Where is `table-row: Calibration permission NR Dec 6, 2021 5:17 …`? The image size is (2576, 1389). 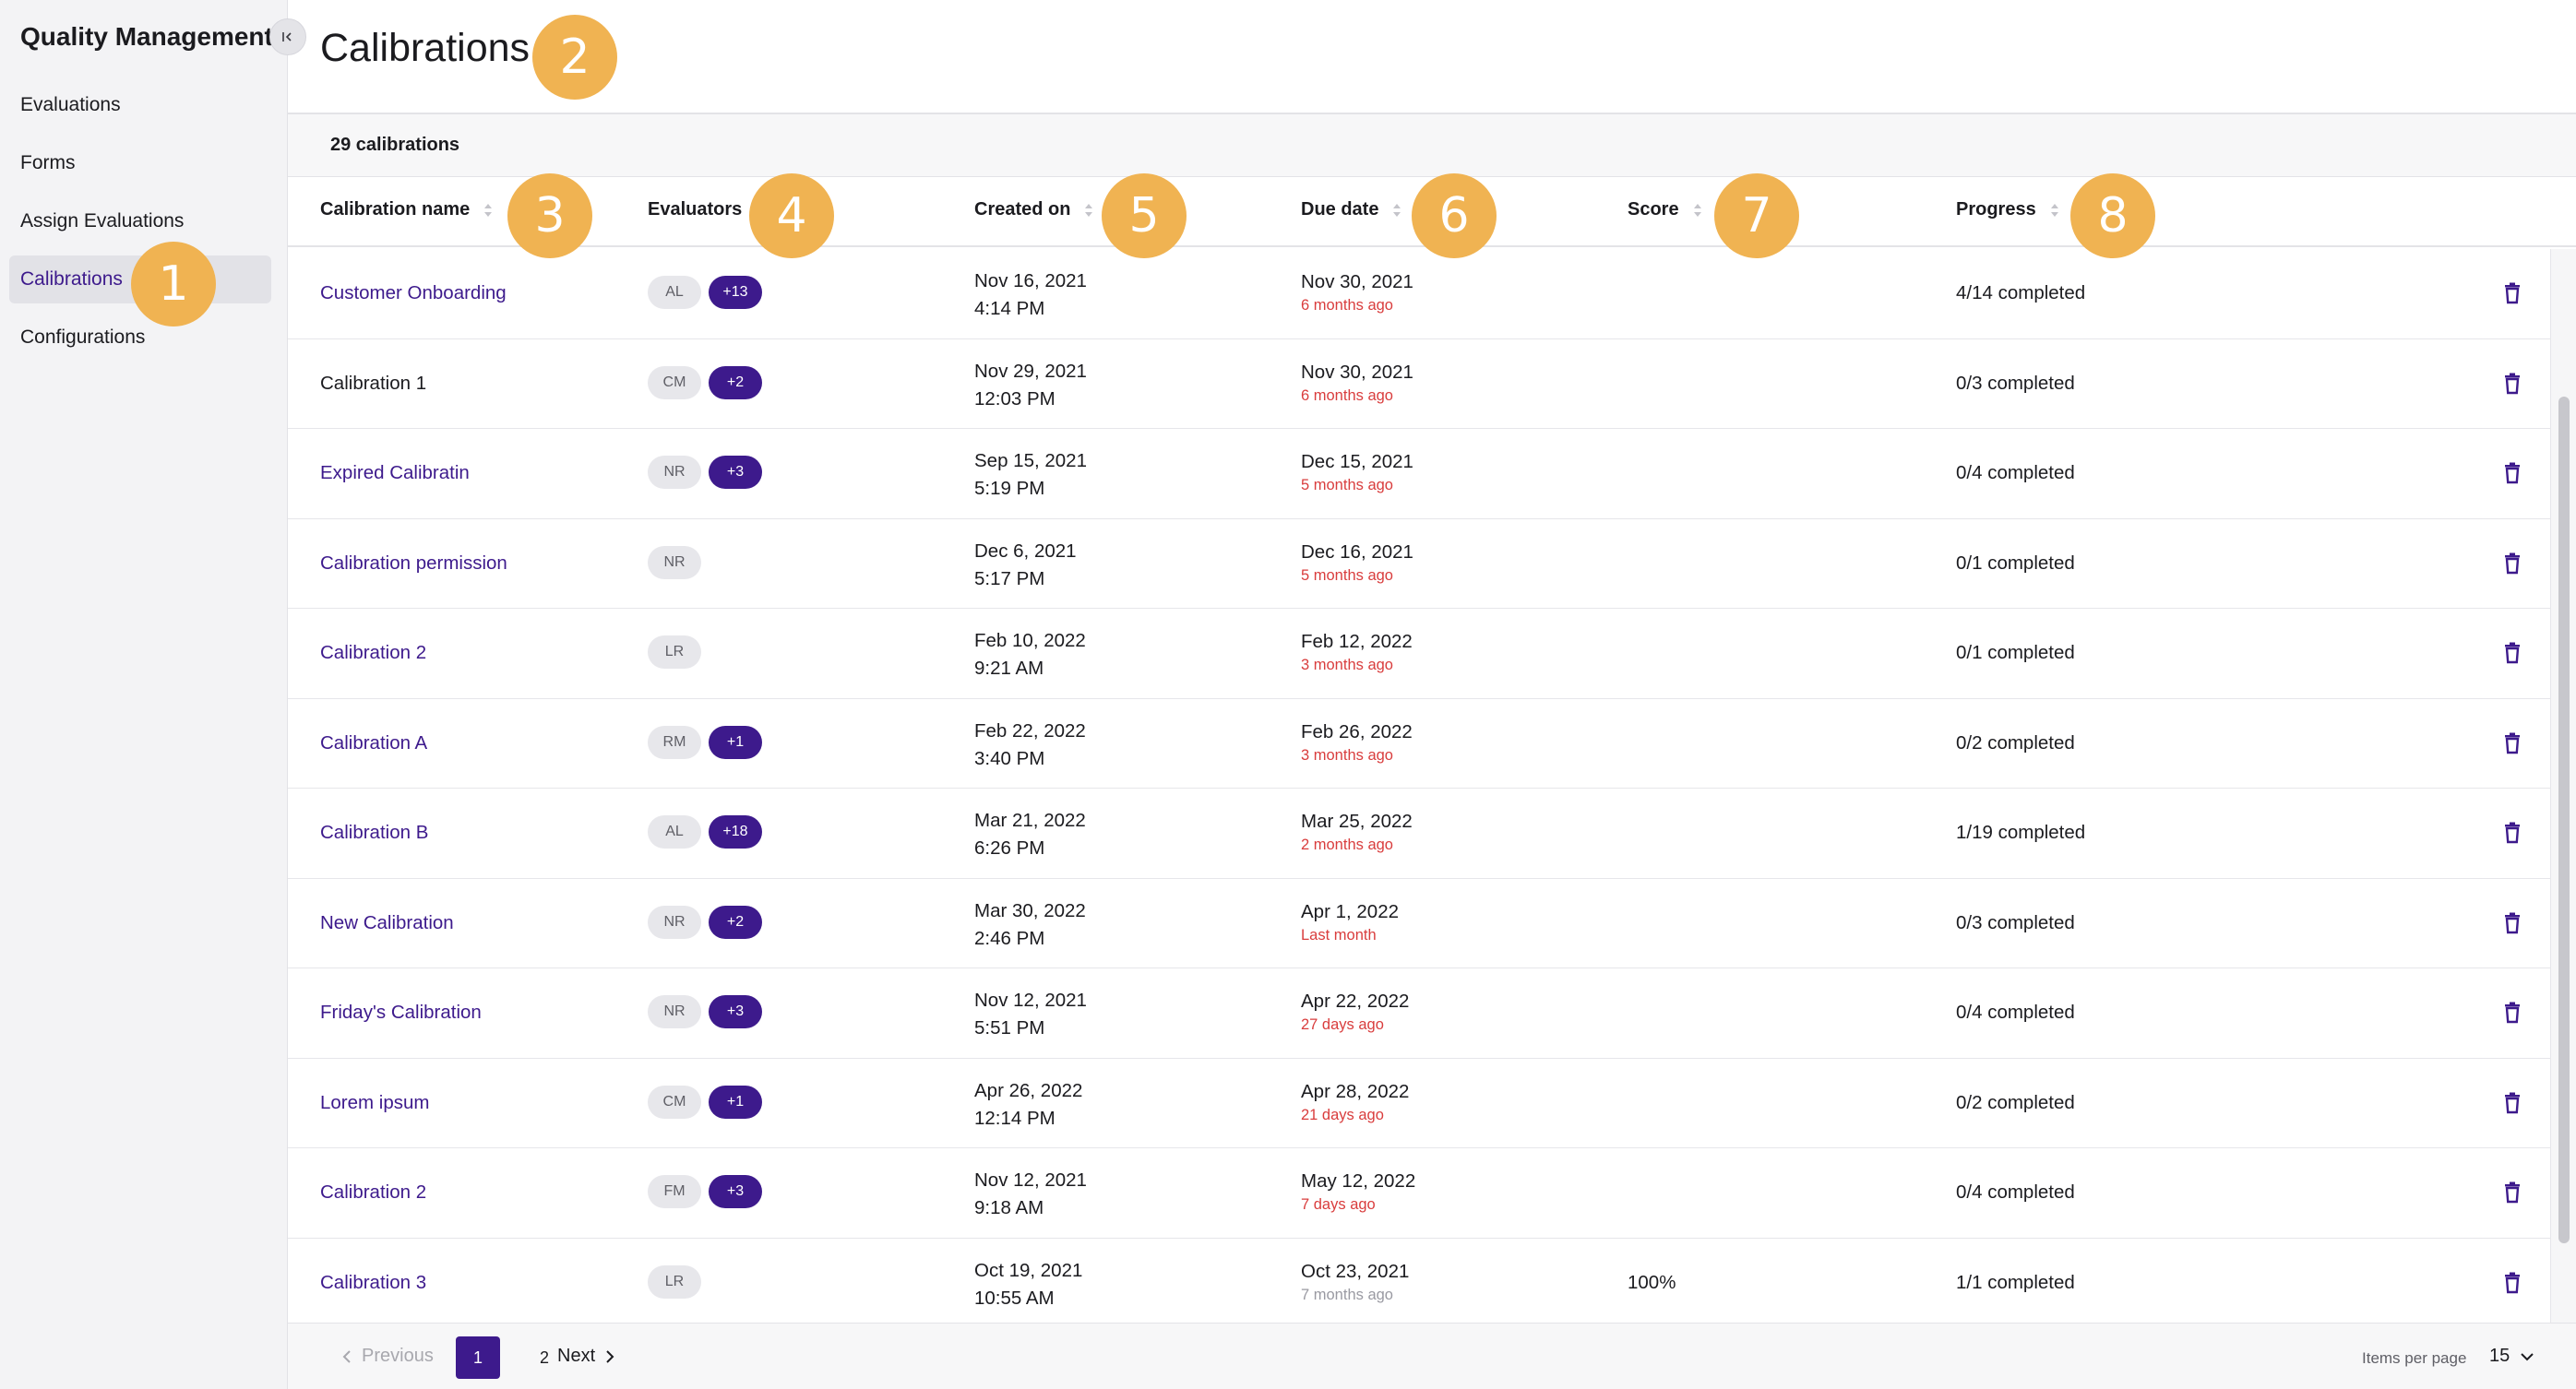
table-row: Calibration permission NR Dec 6, 2021 5:17 … is located at coordinates (1419, 564).